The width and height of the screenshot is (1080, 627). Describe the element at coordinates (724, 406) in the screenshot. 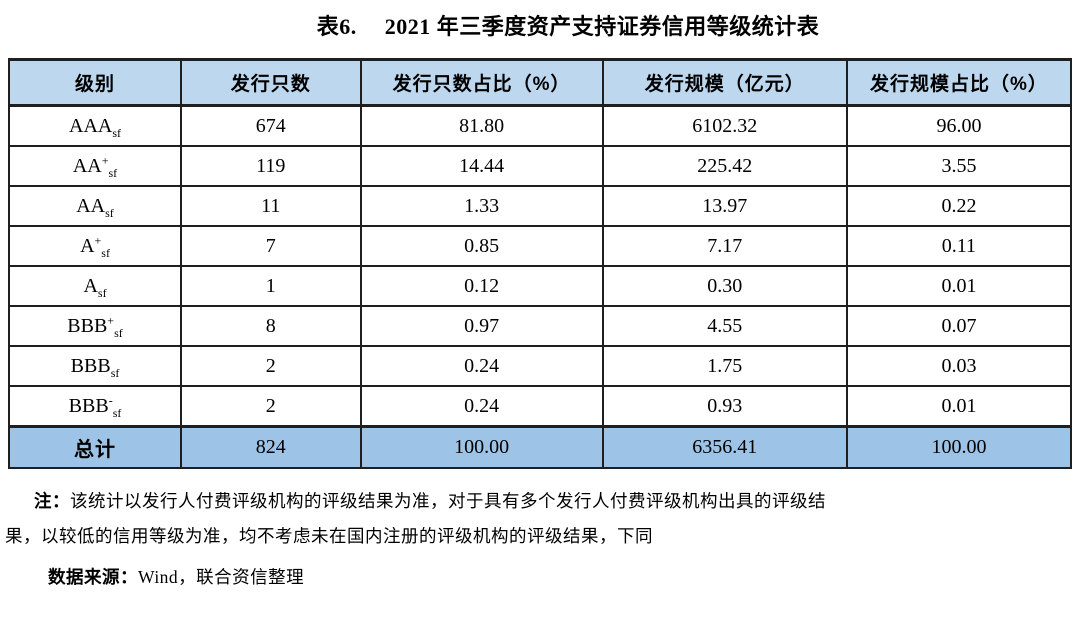

I see `issue-scale-cell: 0.93` at that location.